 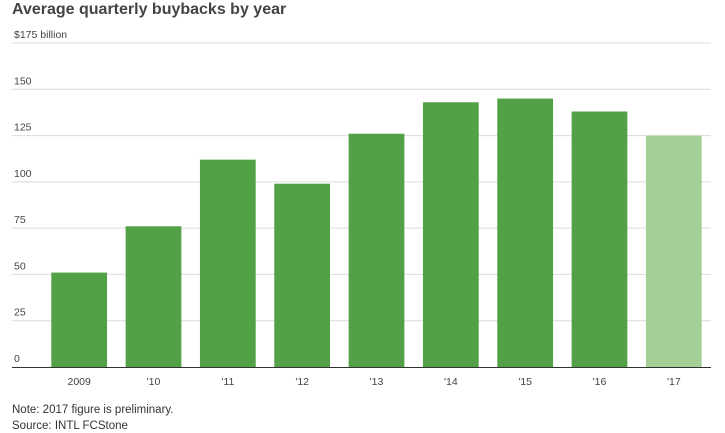 I want to click on x-tick-label: 2009, so click(x=79, y=382).